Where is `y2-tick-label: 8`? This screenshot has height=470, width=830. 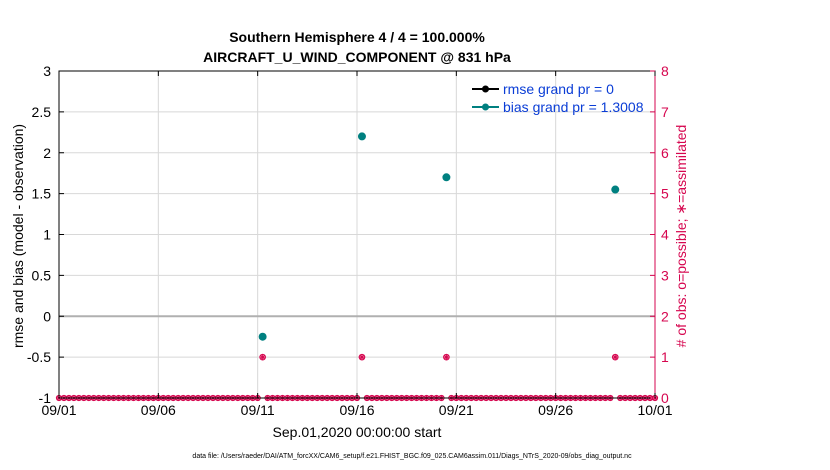 y2-tick-label: 8 is located at coordinates (665, 71).